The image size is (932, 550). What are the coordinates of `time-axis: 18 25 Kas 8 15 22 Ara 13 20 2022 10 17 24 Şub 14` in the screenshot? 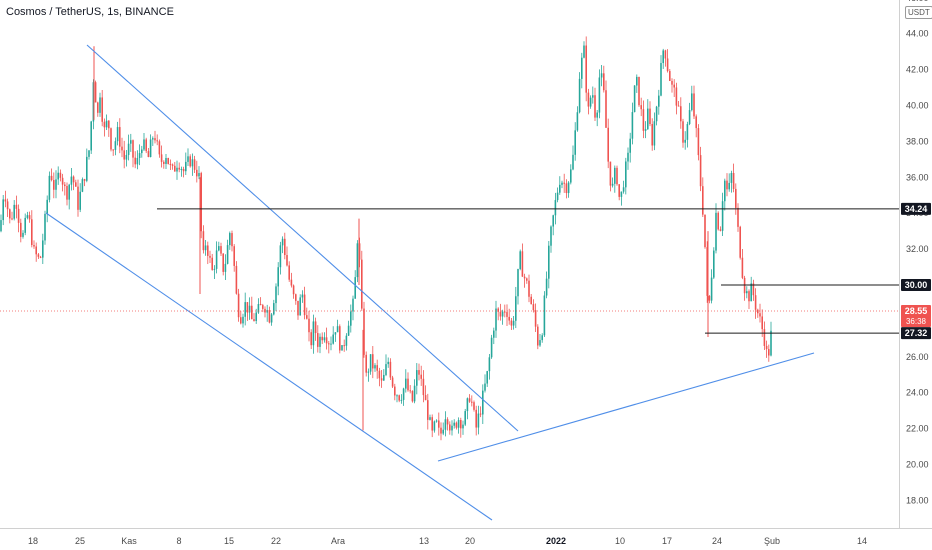 It's located at (447, 541).